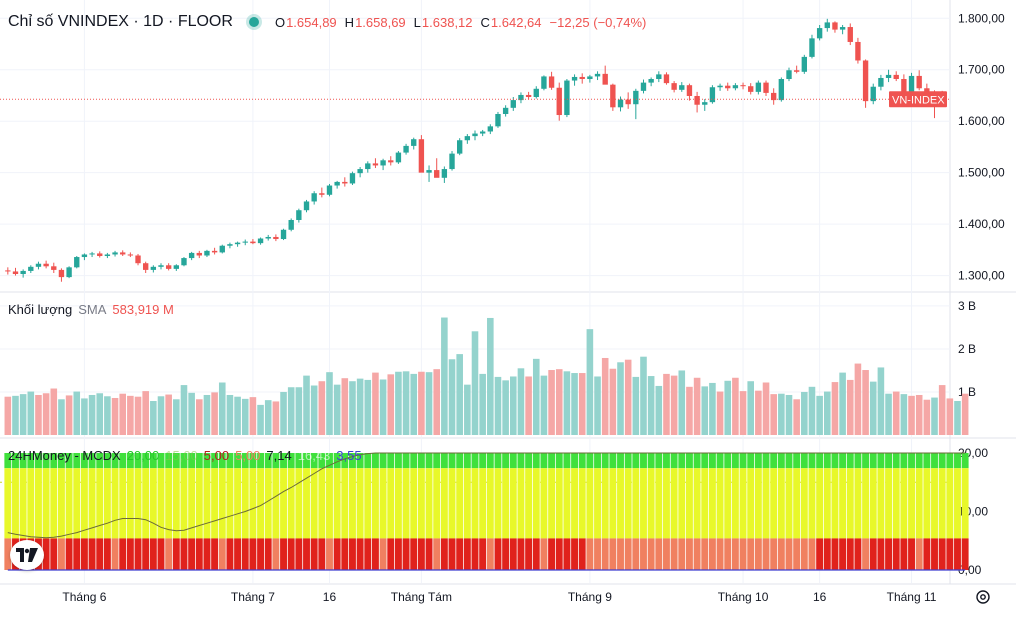 The width and height of the screenshot is (1016, 618). What do you see at coordinates (349, 455) in the screenshot?
I see `mcdx-value-7: 3,55` at bounding box center [349, 455].